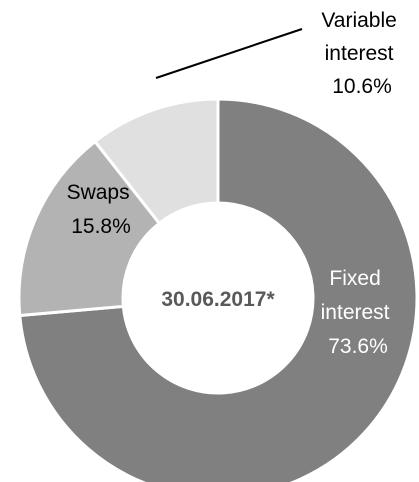 The height and width of the screenshot is (482, 419). What do you see at coordinates (354, 278) in the screenshot?
I see `slice-label-fixed-interest-line1: Fixed` at bounding box center [354, 278].